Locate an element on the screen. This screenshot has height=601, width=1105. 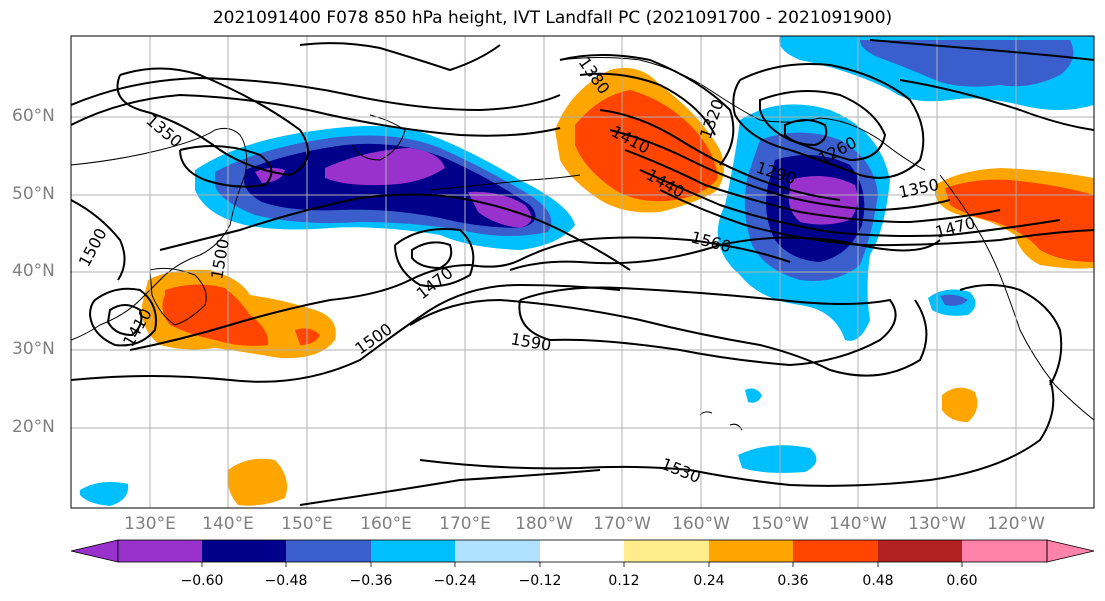
positive-anomaly-pnw-red is located at coordinates (1019, 220).